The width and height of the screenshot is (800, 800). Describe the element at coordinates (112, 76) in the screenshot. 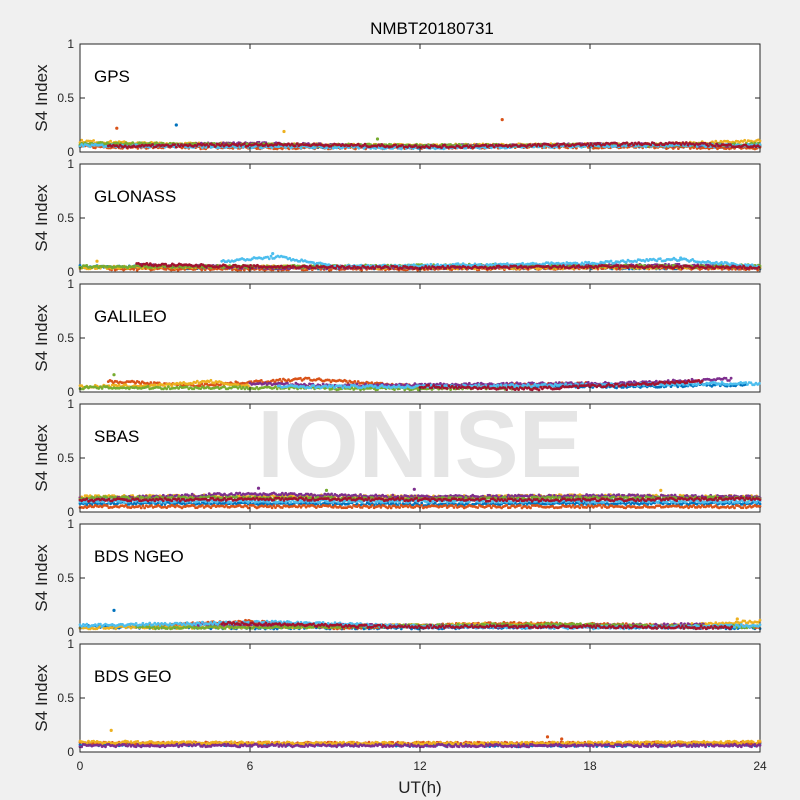

I see `constellation-label: GPS` at that location.